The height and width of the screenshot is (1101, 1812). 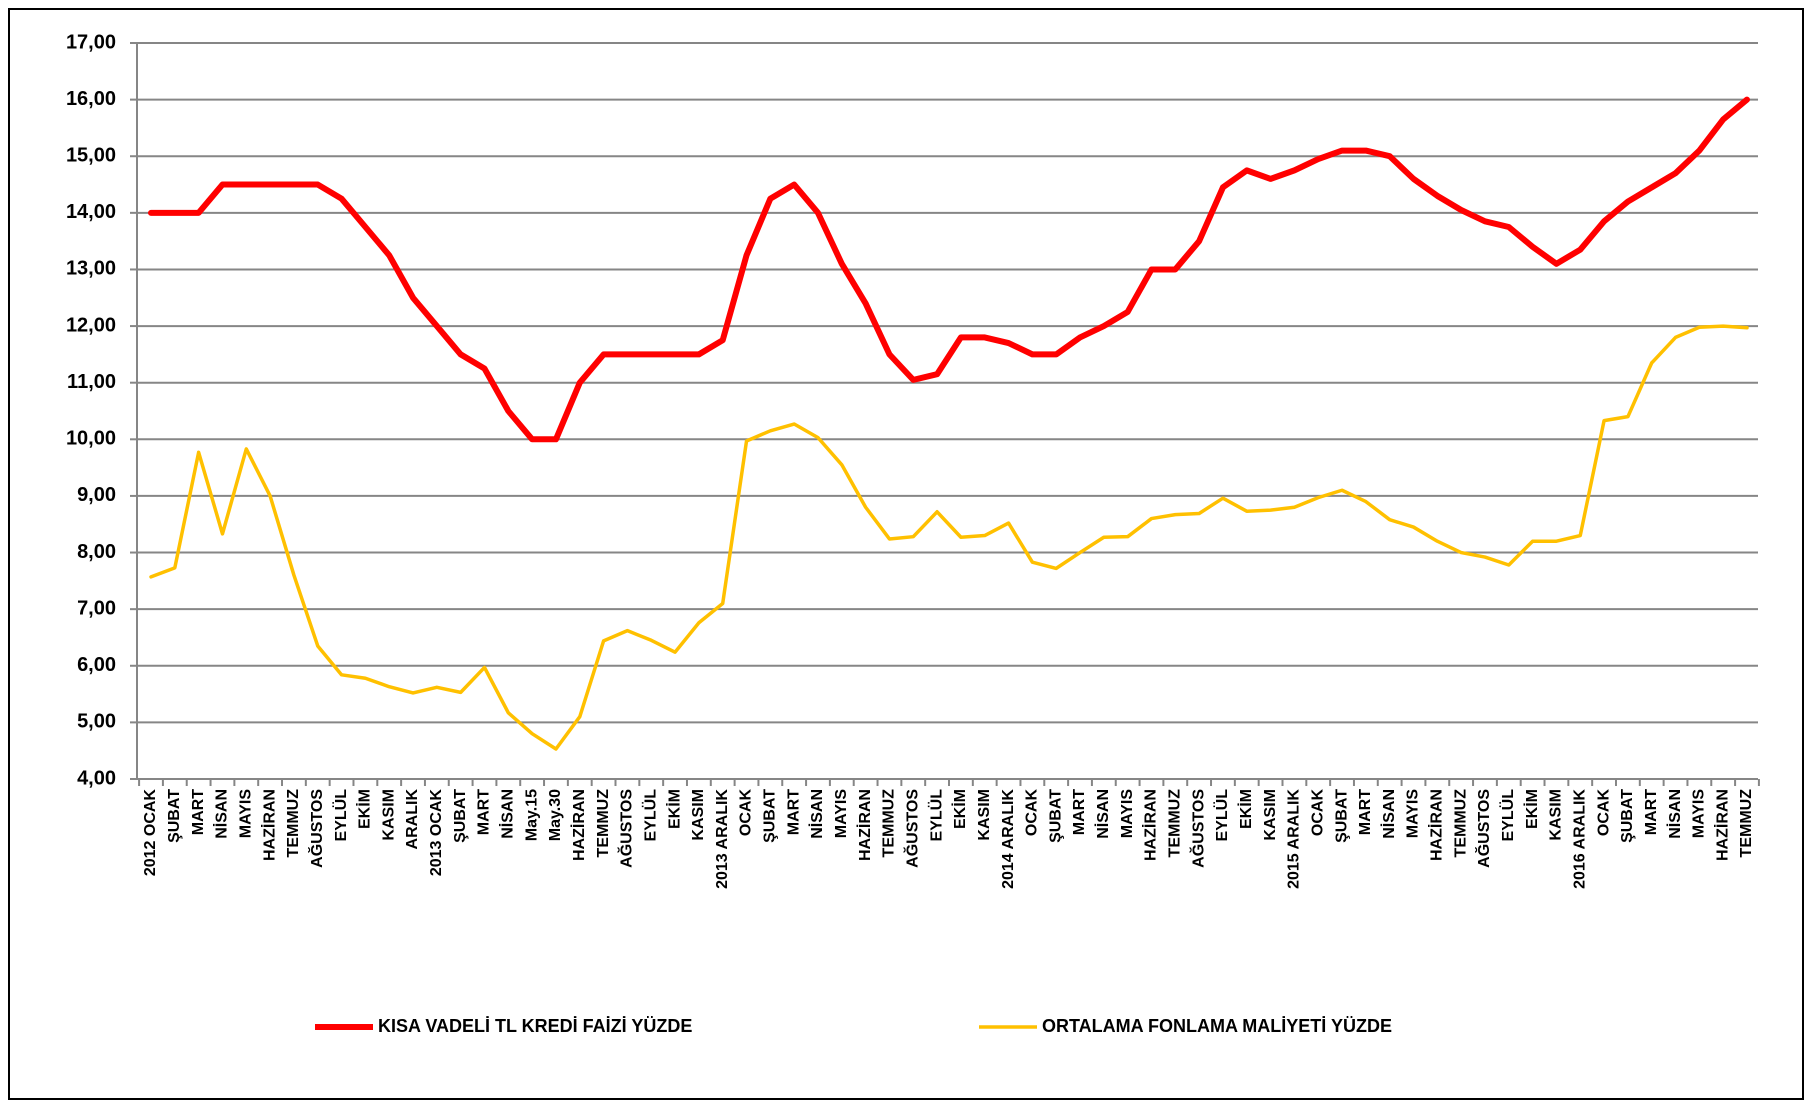 What do you see at coordinates (91, 325) in the screenshot?
I see `y-tick-label: 12,00` at bounding box center [91, 325].